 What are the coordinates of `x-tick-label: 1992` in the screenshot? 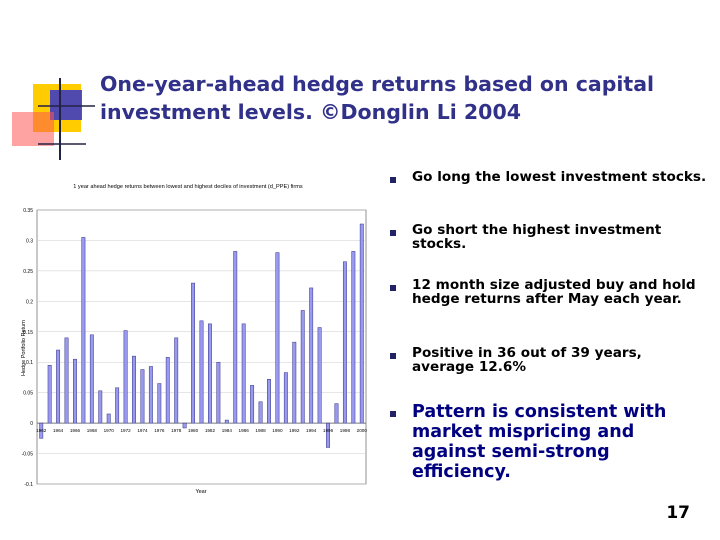 It's located at (294, 430).